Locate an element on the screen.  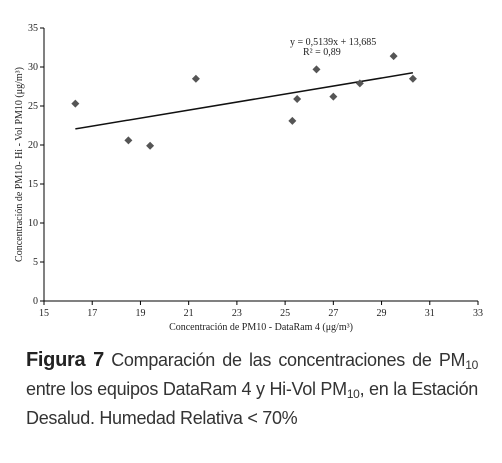
y-tick-label: 25 is located at coordinates (33, 106).